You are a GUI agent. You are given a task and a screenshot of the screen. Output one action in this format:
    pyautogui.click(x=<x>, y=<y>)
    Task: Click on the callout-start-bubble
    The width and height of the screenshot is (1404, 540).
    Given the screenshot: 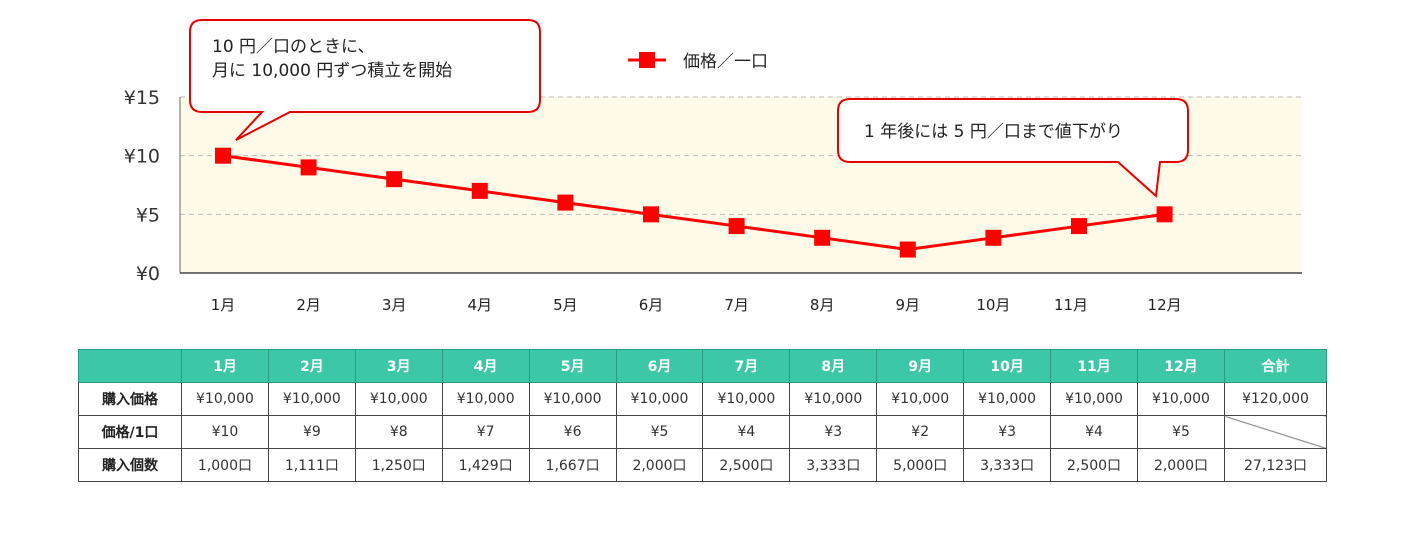 What is the action you would take?
    pyautogui.click(x=365, y=80)
    